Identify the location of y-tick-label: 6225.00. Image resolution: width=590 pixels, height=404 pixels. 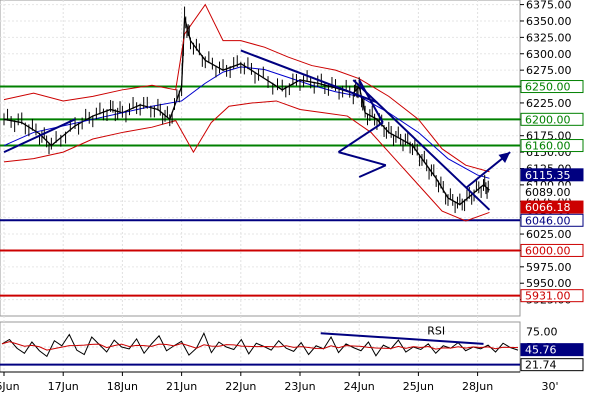
(549, 103).